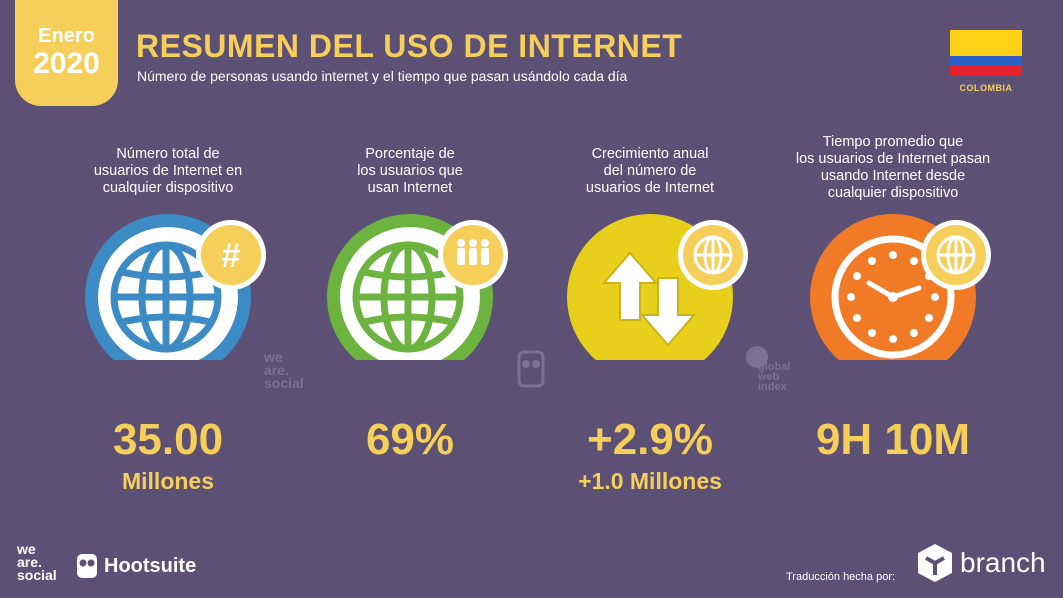  Describe the element at coordinates (900, 287) in the screenshot. I see `clock-globe-icon` at that location.